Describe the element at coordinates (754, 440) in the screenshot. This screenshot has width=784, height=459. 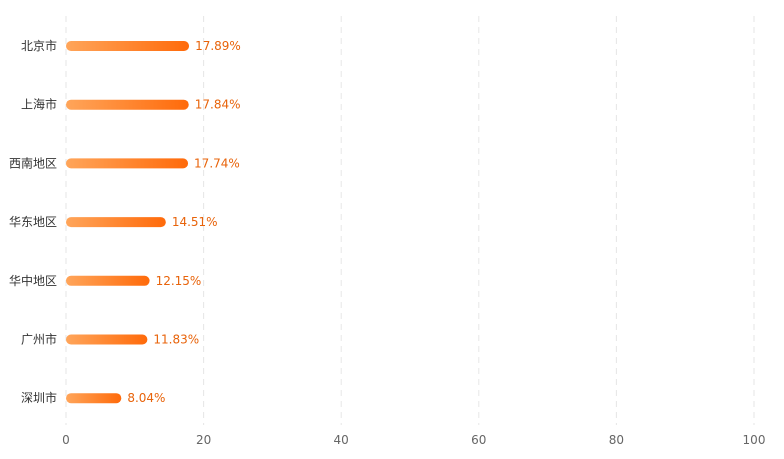
I see `x-tick-label: 100` at that location.